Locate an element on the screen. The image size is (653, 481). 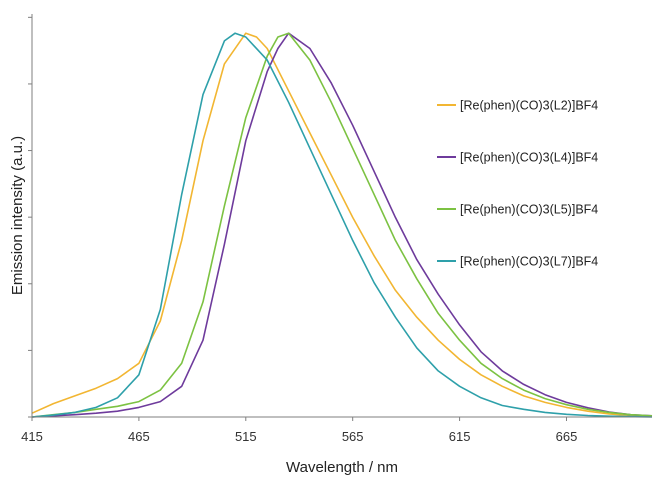
y-axis-ticks is located at coordinates (30, 217).